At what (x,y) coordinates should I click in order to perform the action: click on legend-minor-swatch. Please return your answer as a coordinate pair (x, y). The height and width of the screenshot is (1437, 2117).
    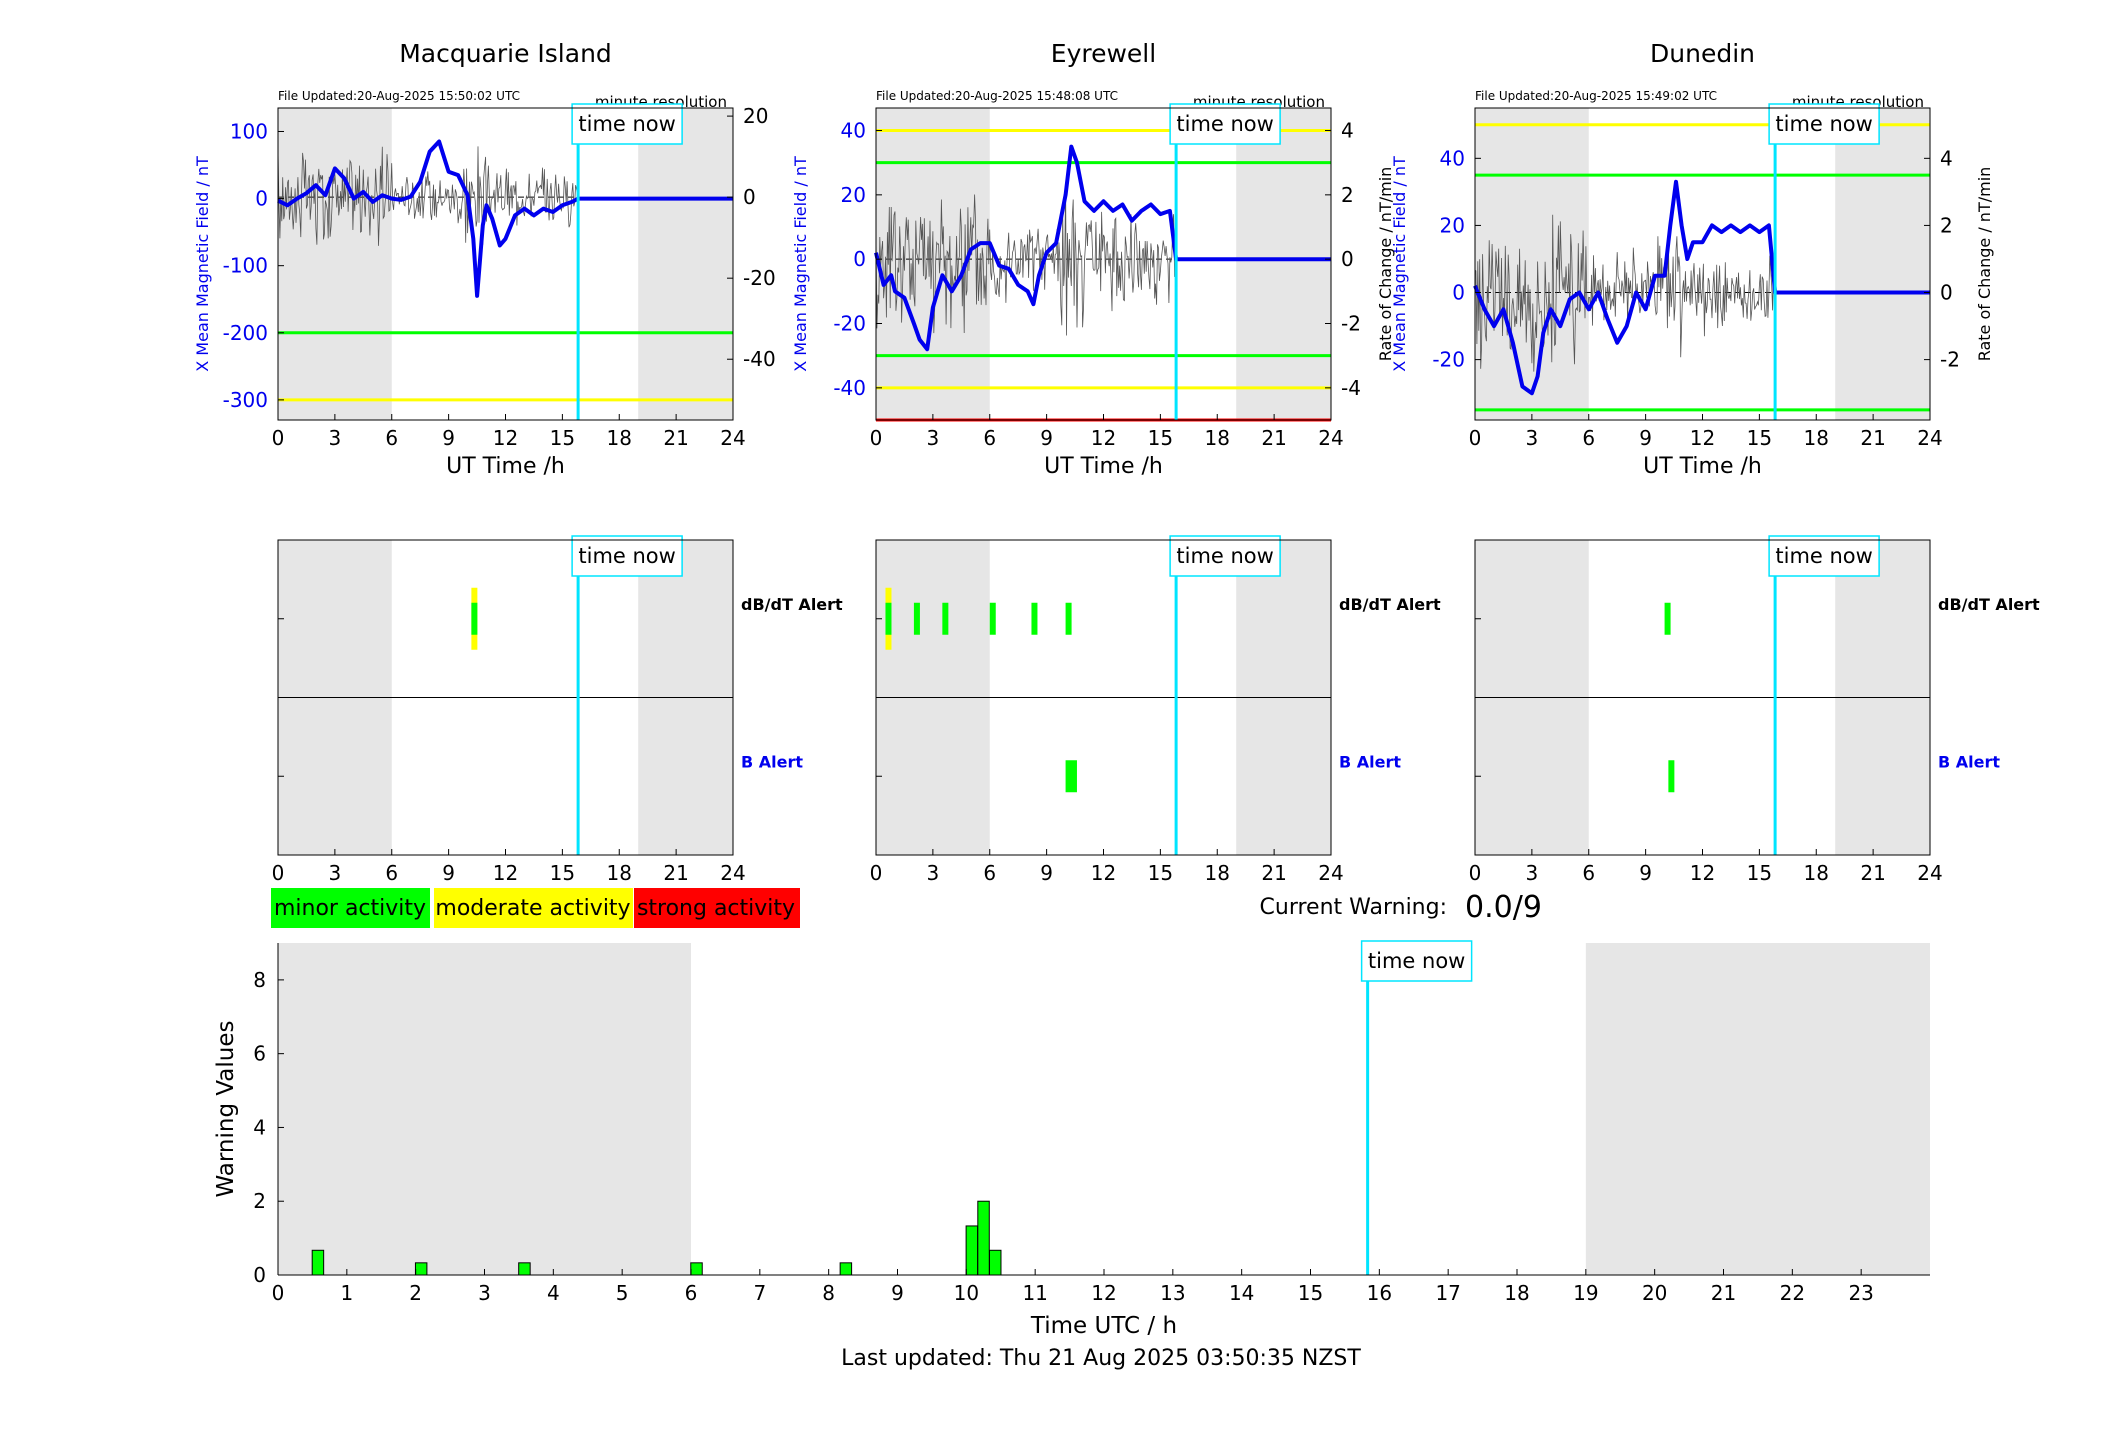
    Looking at the image, I should click on (350, 908).